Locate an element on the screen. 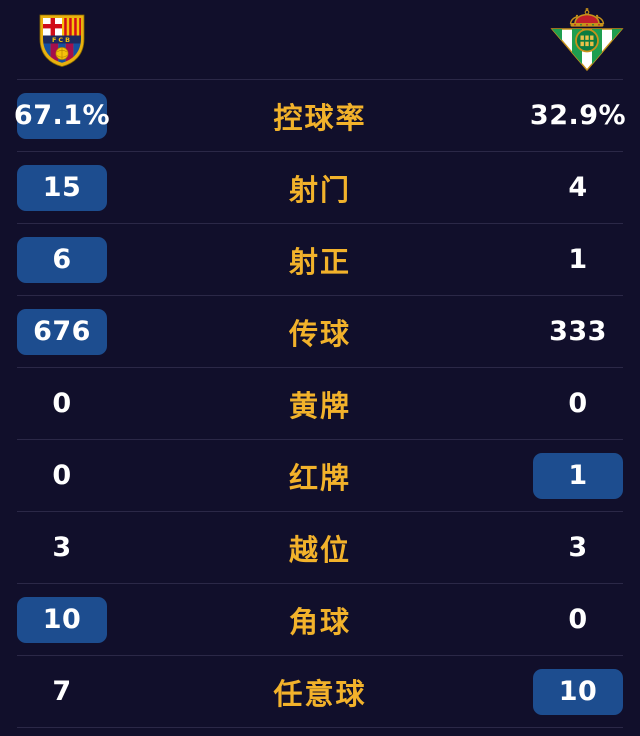  home-value: 15 is located at coordinates (62, 187).